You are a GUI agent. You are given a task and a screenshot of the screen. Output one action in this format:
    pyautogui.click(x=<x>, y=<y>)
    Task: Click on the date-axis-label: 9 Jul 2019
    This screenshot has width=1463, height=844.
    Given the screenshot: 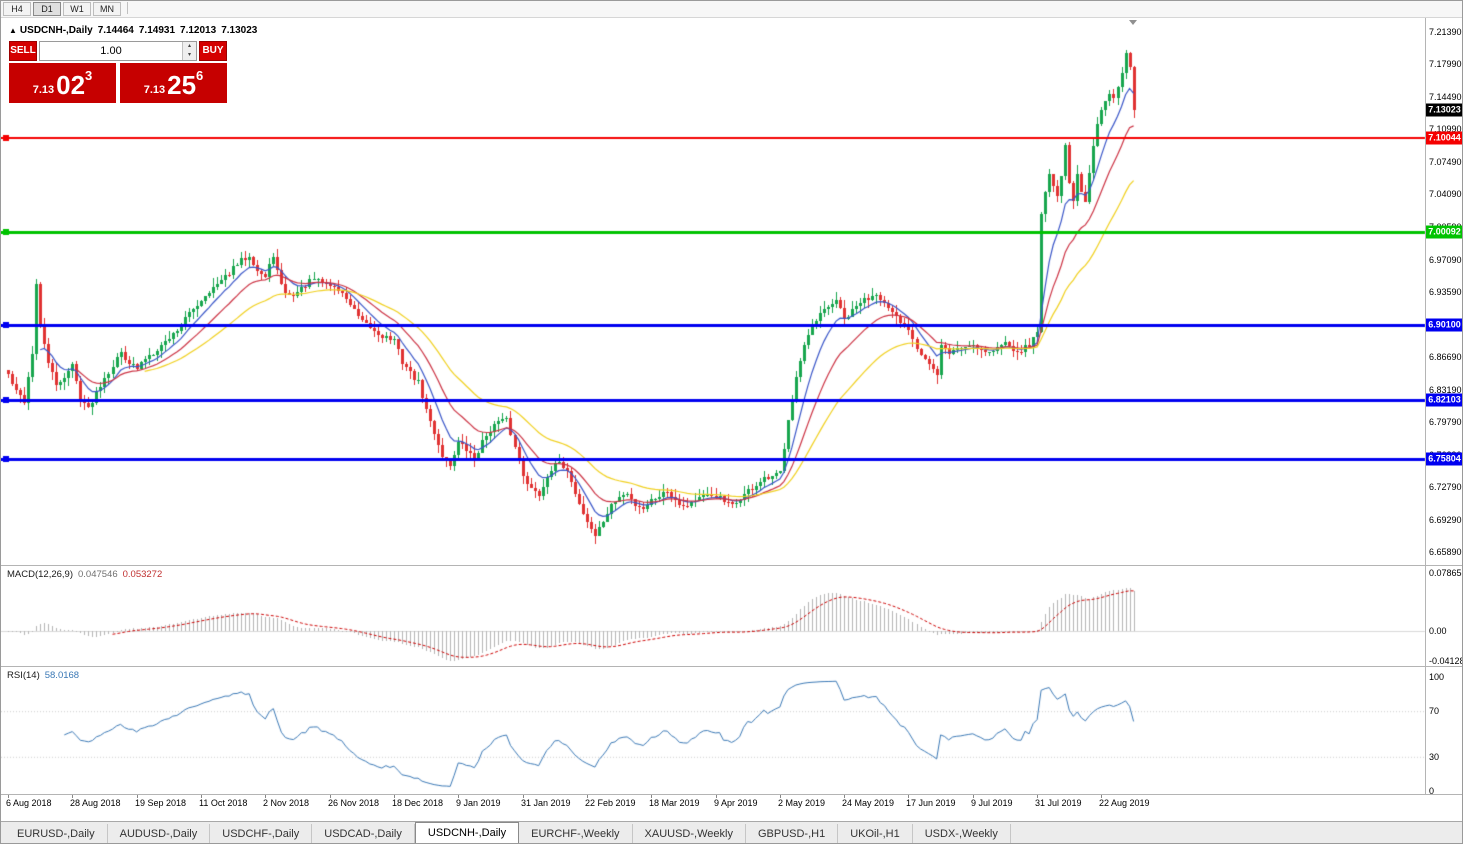 What is the action you would take?
    pyautogui.click(x=992, y=803)
    